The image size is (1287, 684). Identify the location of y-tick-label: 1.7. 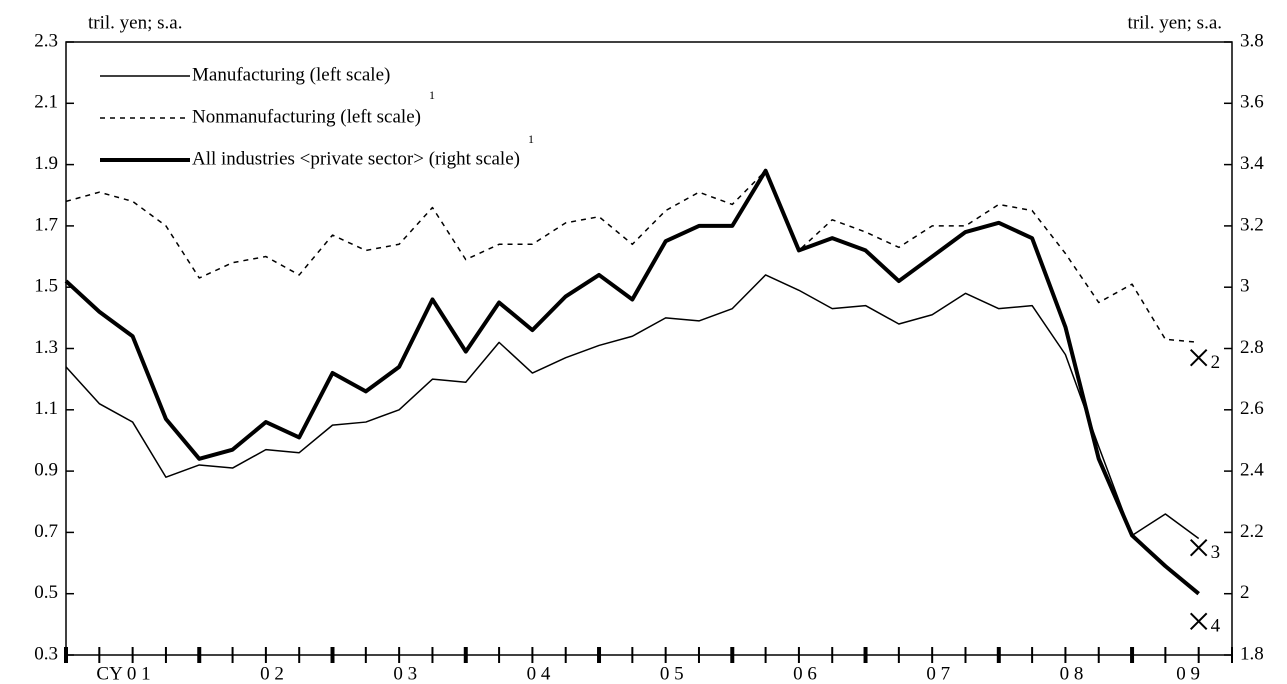
(46, 224).